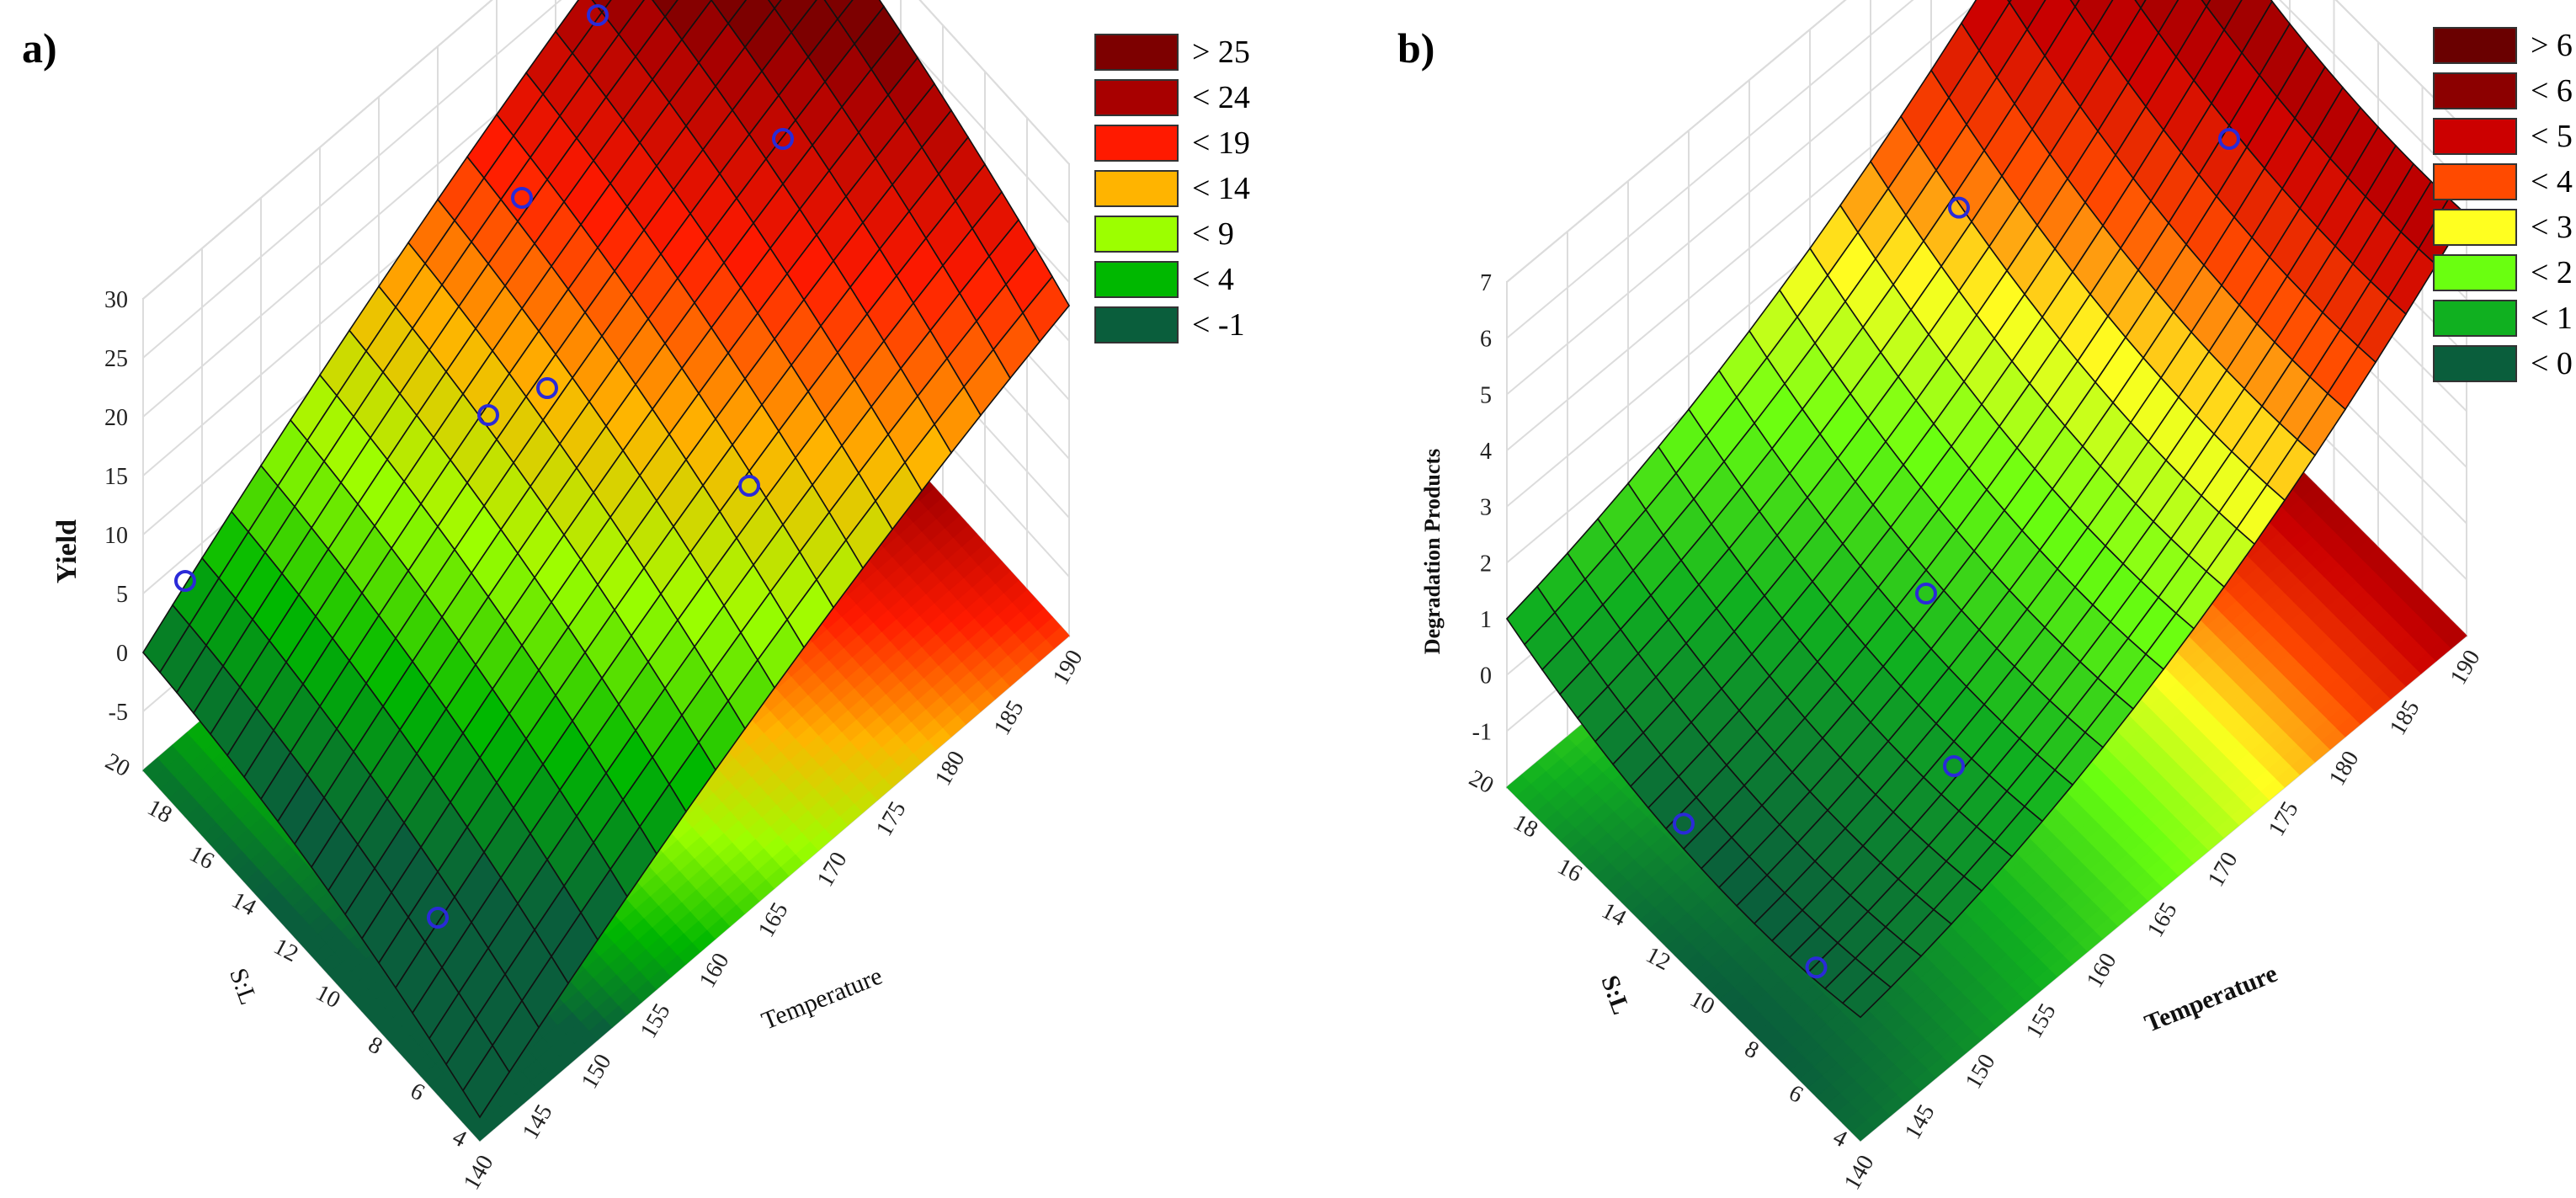  I want to click on legend-label: > 6, so click(2552, 45).